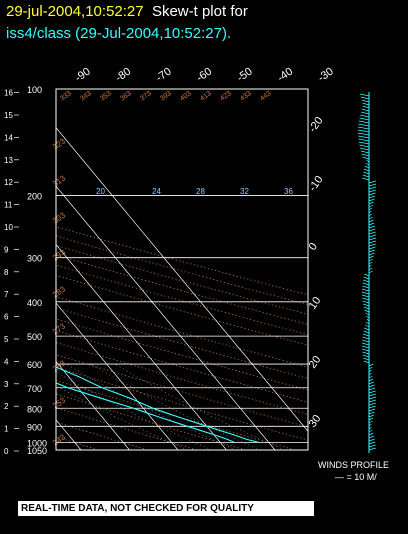 The height and width of the screenshot is (534, 408). I want to click on height-km-label: 8, so click(6, 272).